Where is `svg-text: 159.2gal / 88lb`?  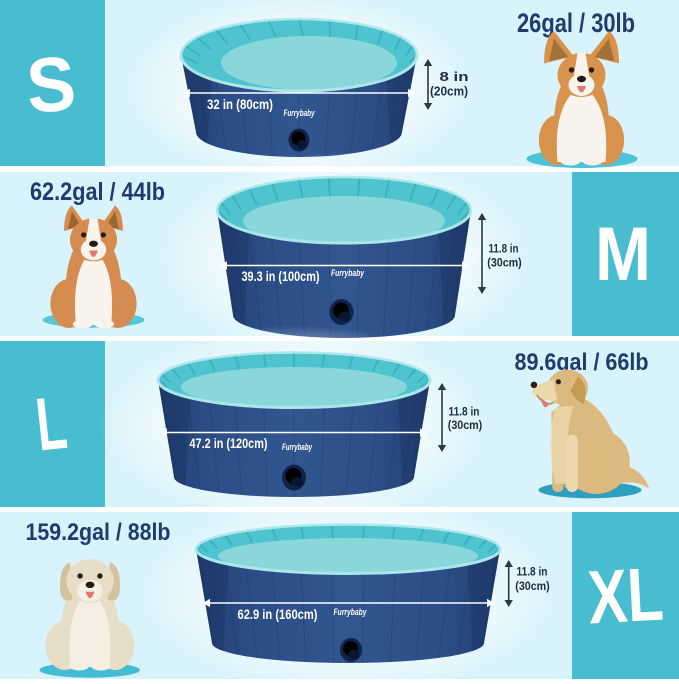
svg-text: 159.2gal / 88lb is located at coordinates (98, 532).